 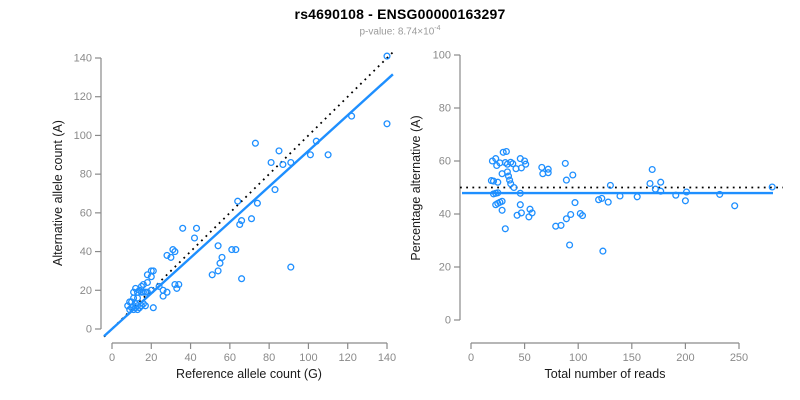 I want to click on x-axis-tick-label: 20, so click(x=151, y=358).